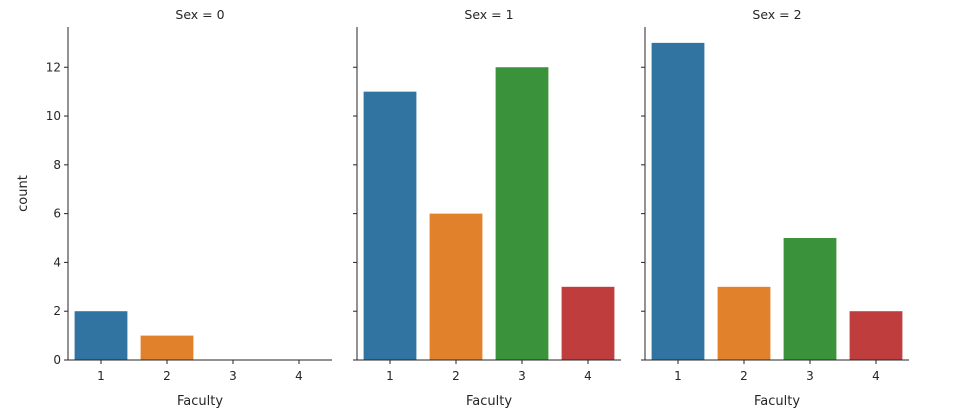 This screenshot has height=416, width=965. I want to click on y-tick-label: 2, so click(57, 311).